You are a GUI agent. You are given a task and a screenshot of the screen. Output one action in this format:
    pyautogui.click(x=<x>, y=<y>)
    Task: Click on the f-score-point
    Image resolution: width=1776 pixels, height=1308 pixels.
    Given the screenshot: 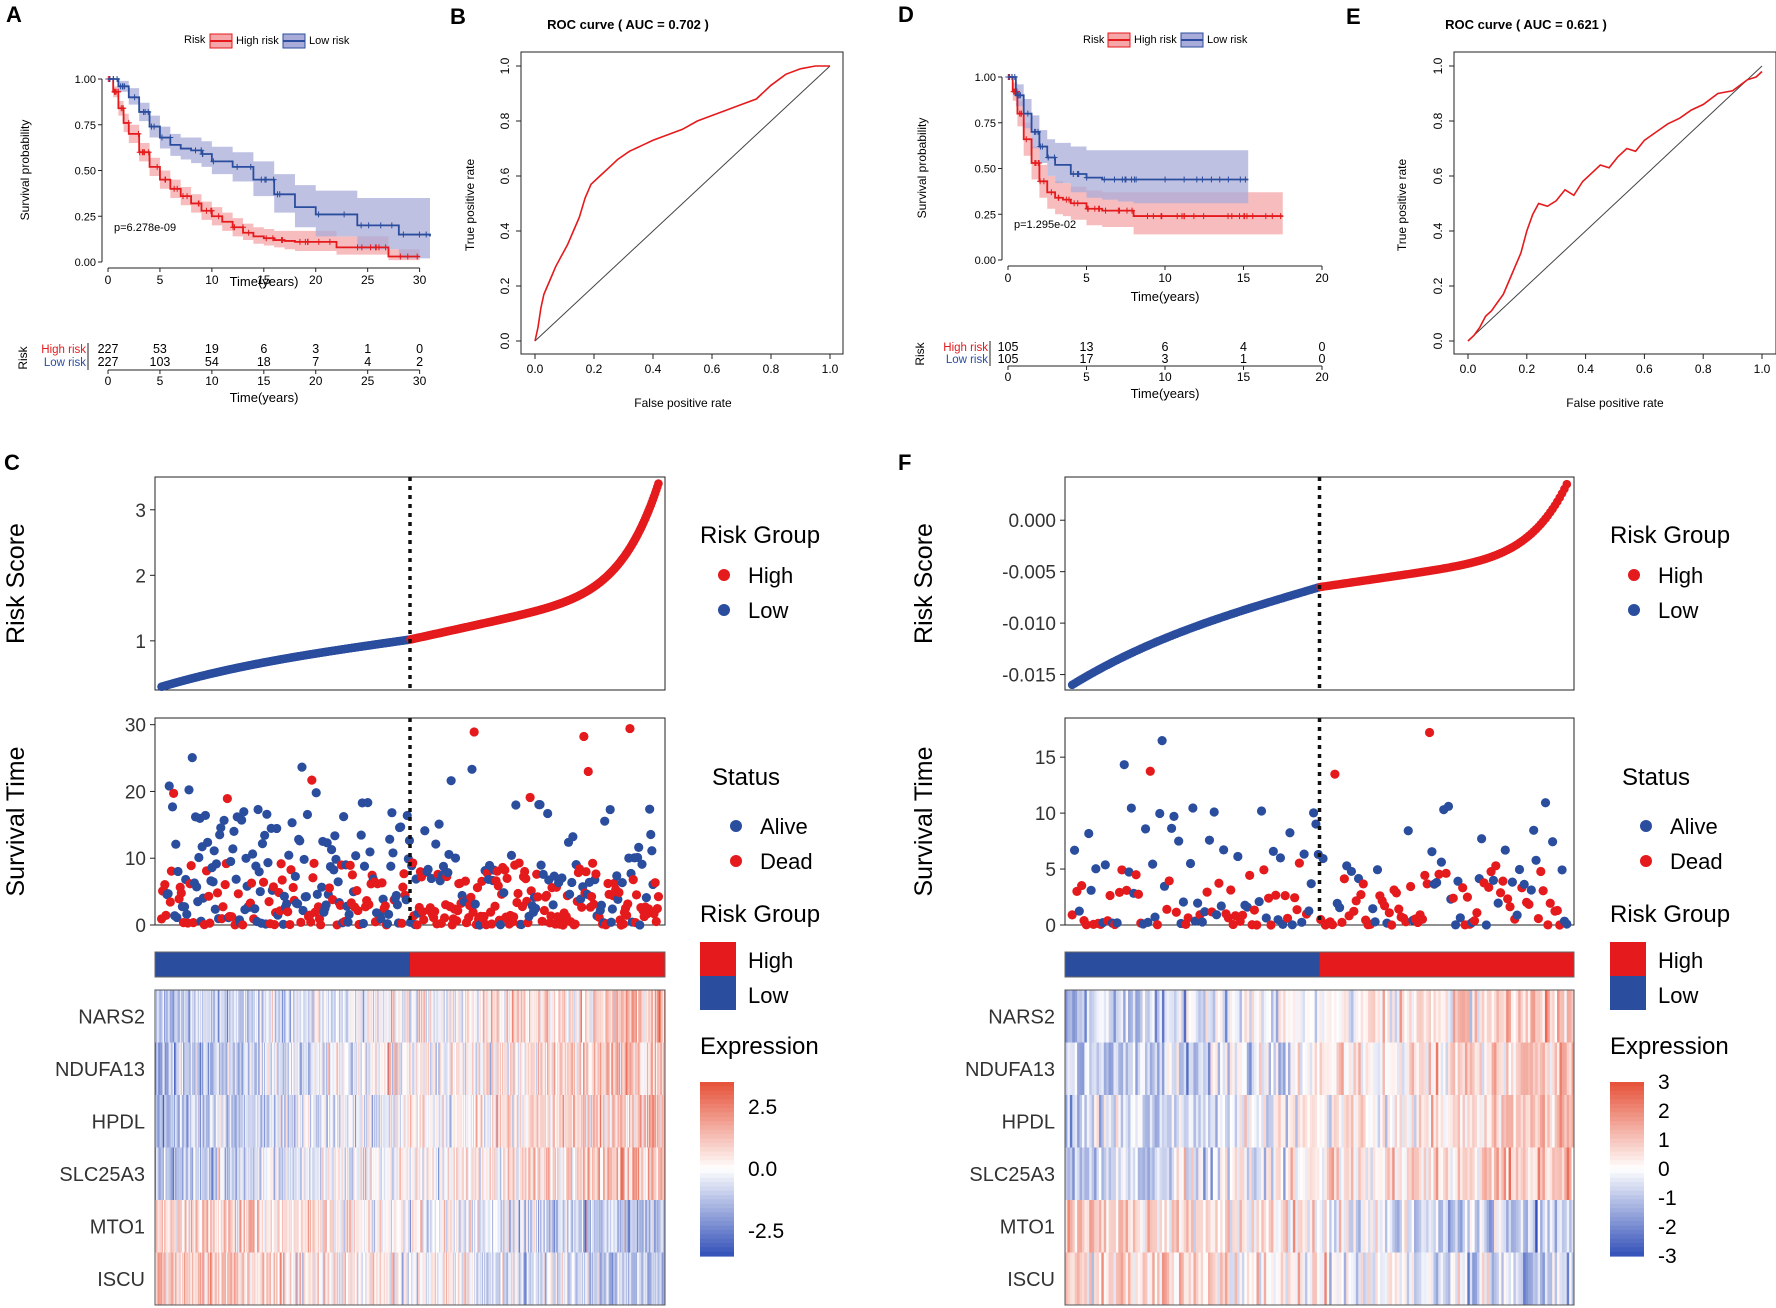 What is the action you would take?
    pyautogui.click(x=1567, y=484)
    